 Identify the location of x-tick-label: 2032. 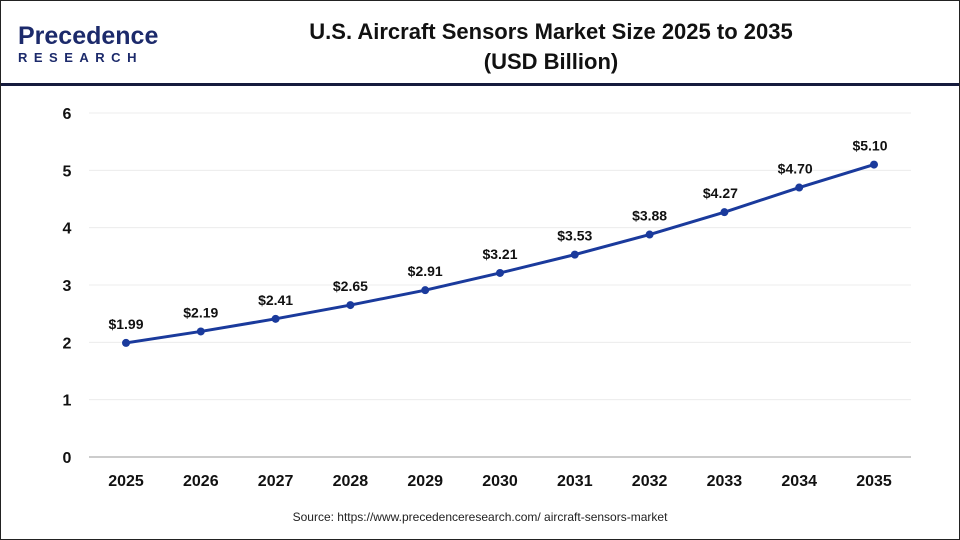
(650, 481).